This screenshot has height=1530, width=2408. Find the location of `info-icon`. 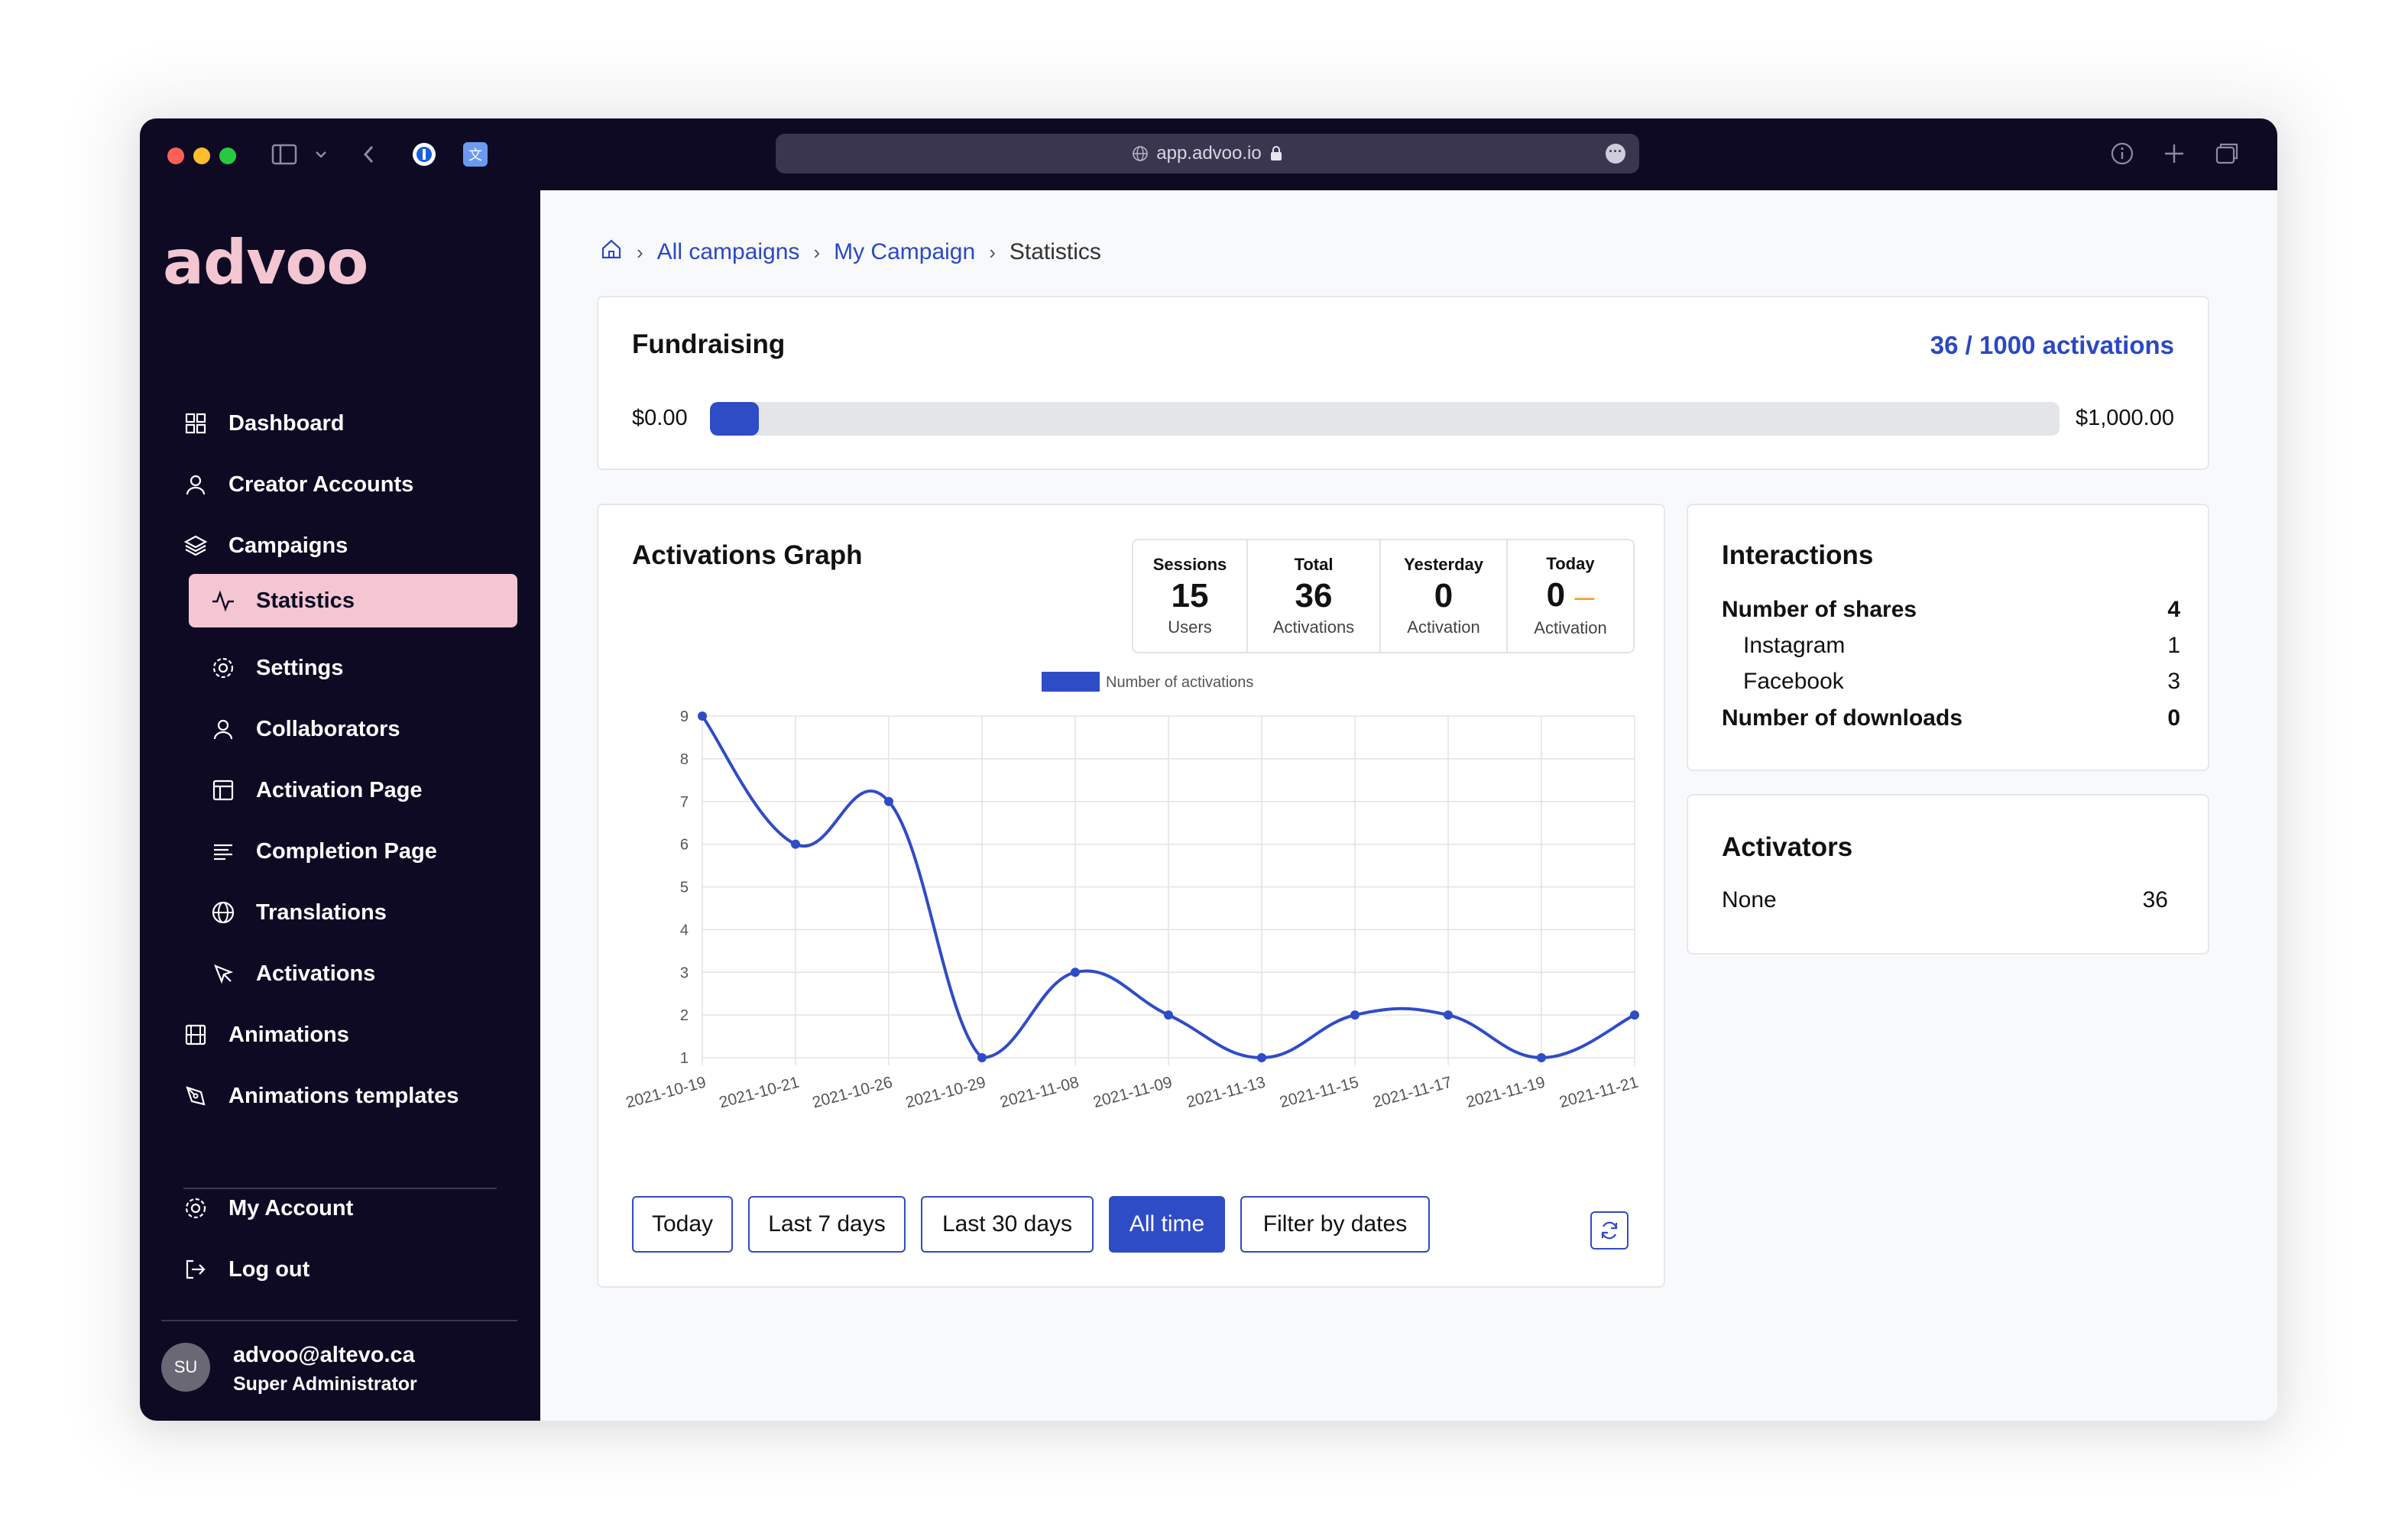

info-icon is located at coordinates (2122, 155).